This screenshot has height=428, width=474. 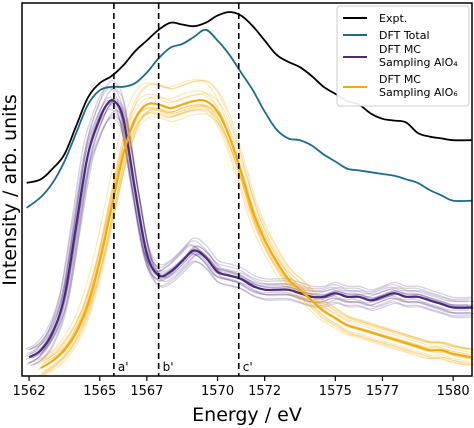 I want to click on legend-label-alo6-line2: Sampling AlO₆, so click(x=418, y=92).